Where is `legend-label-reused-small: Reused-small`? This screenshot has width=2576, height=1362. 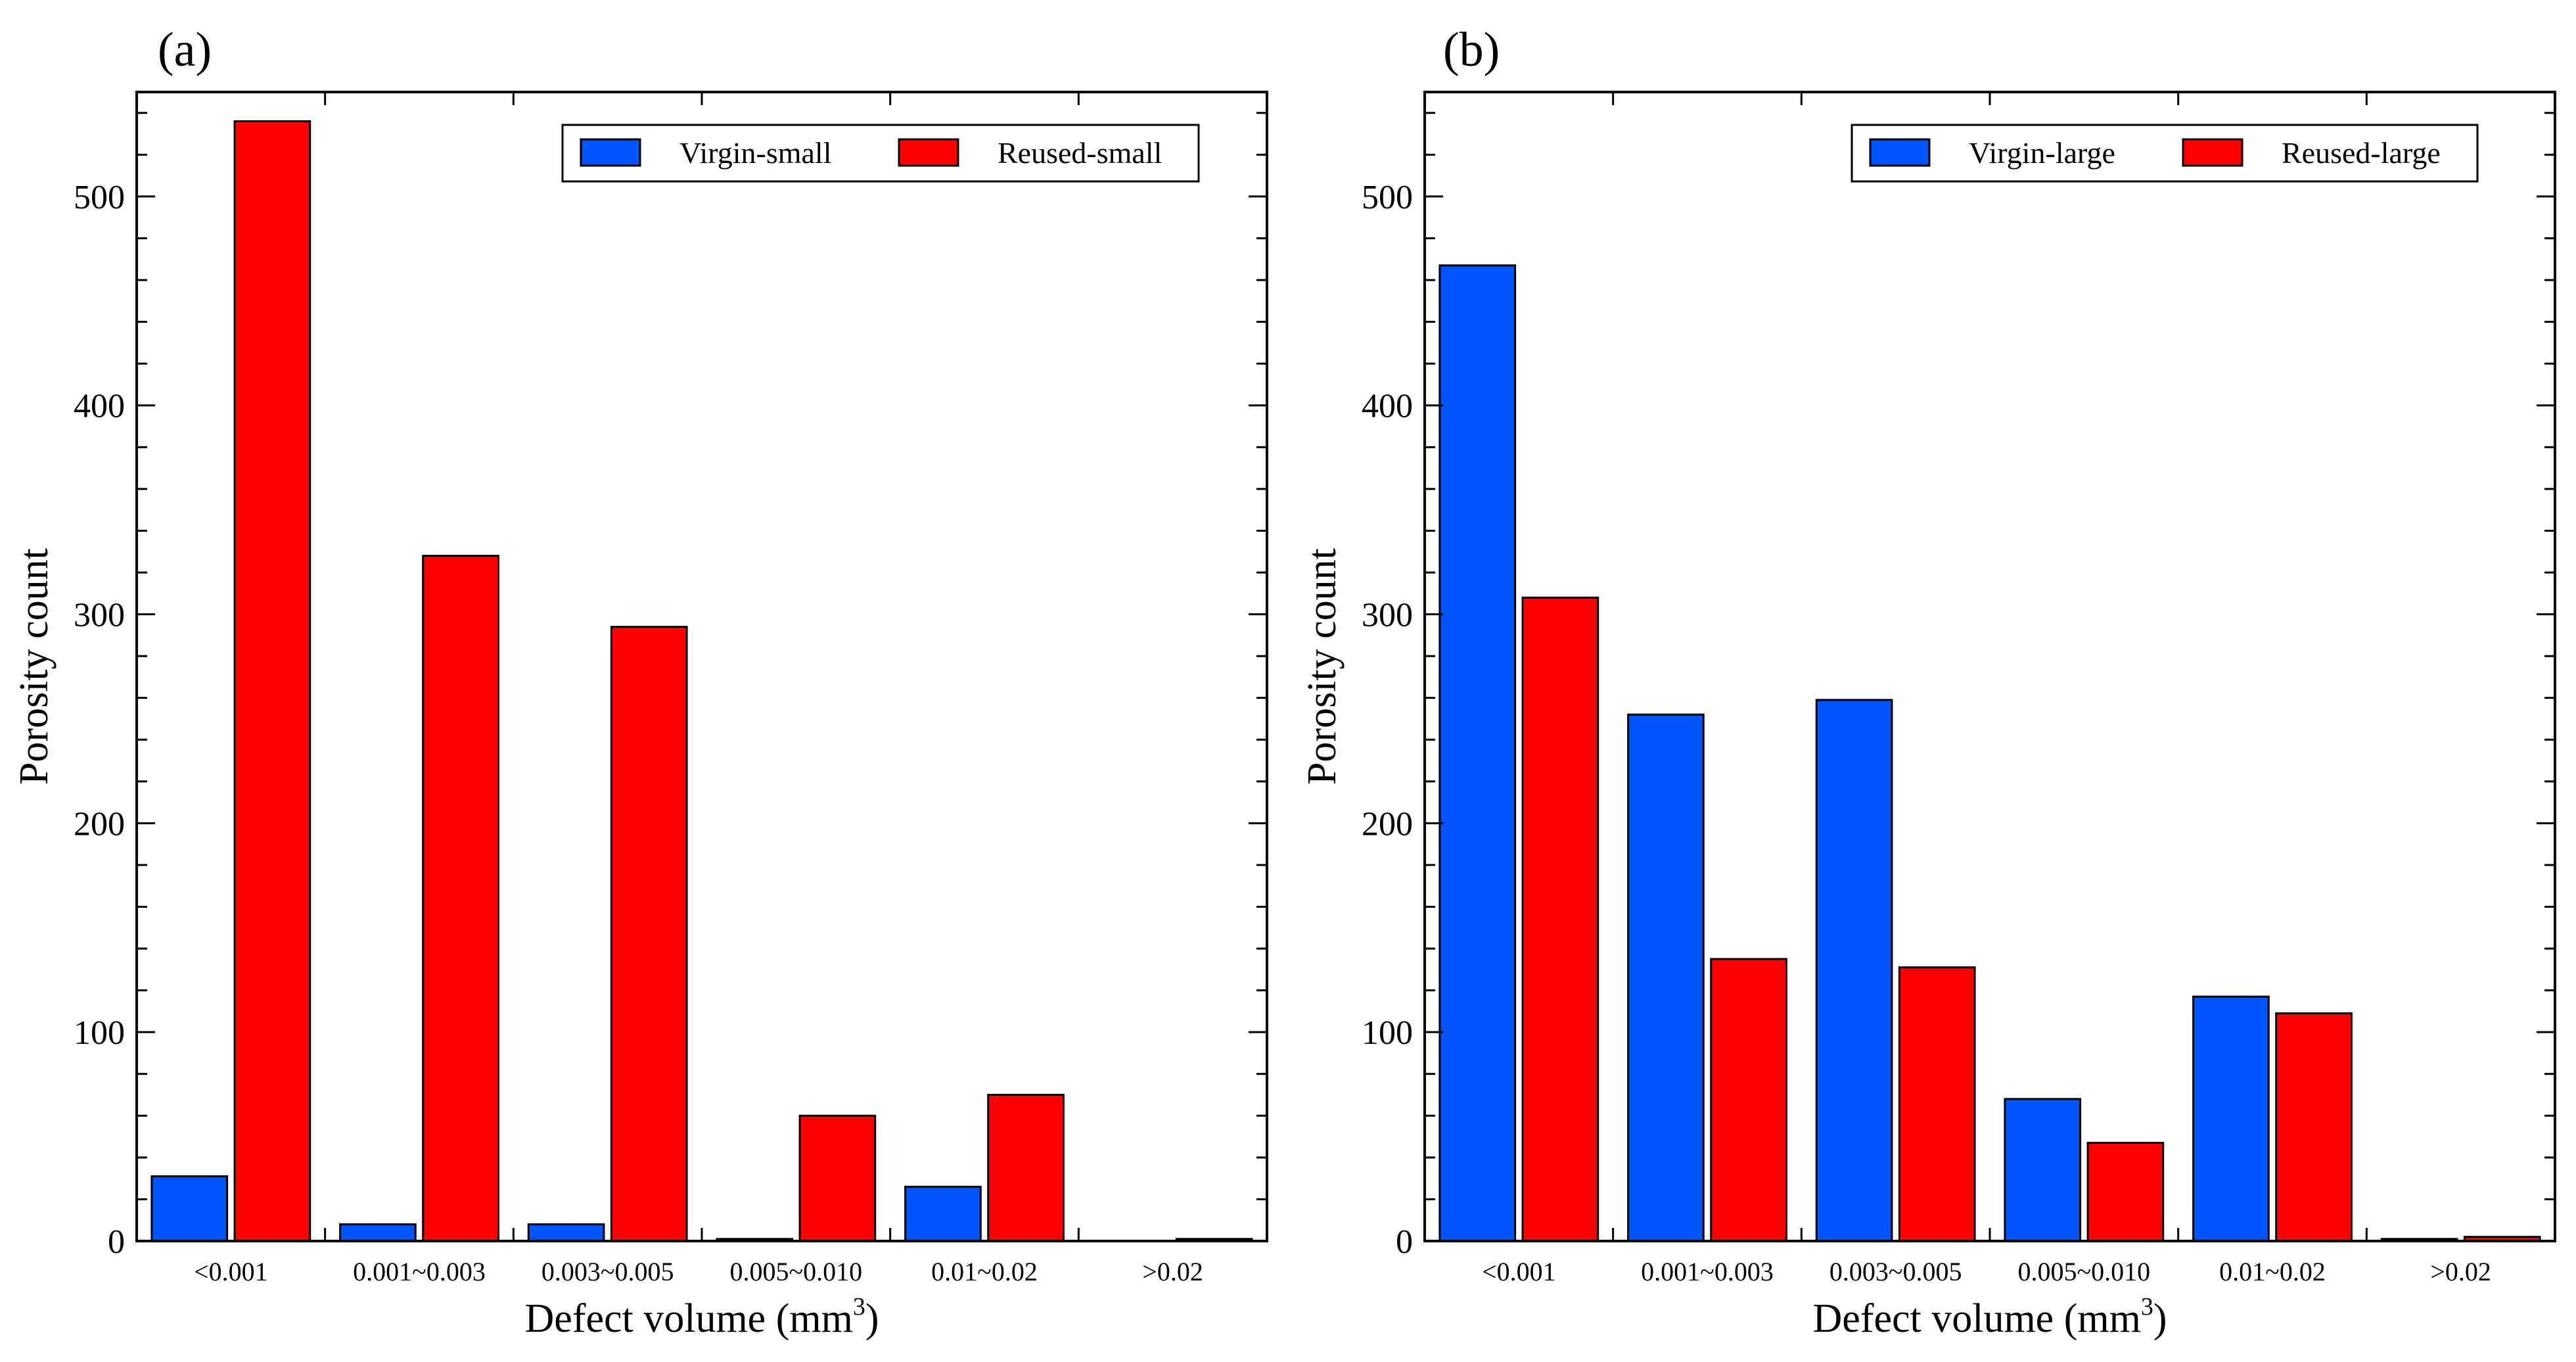
legend-label-reused-small: Reused-small is located at coordinates (1080, 153).